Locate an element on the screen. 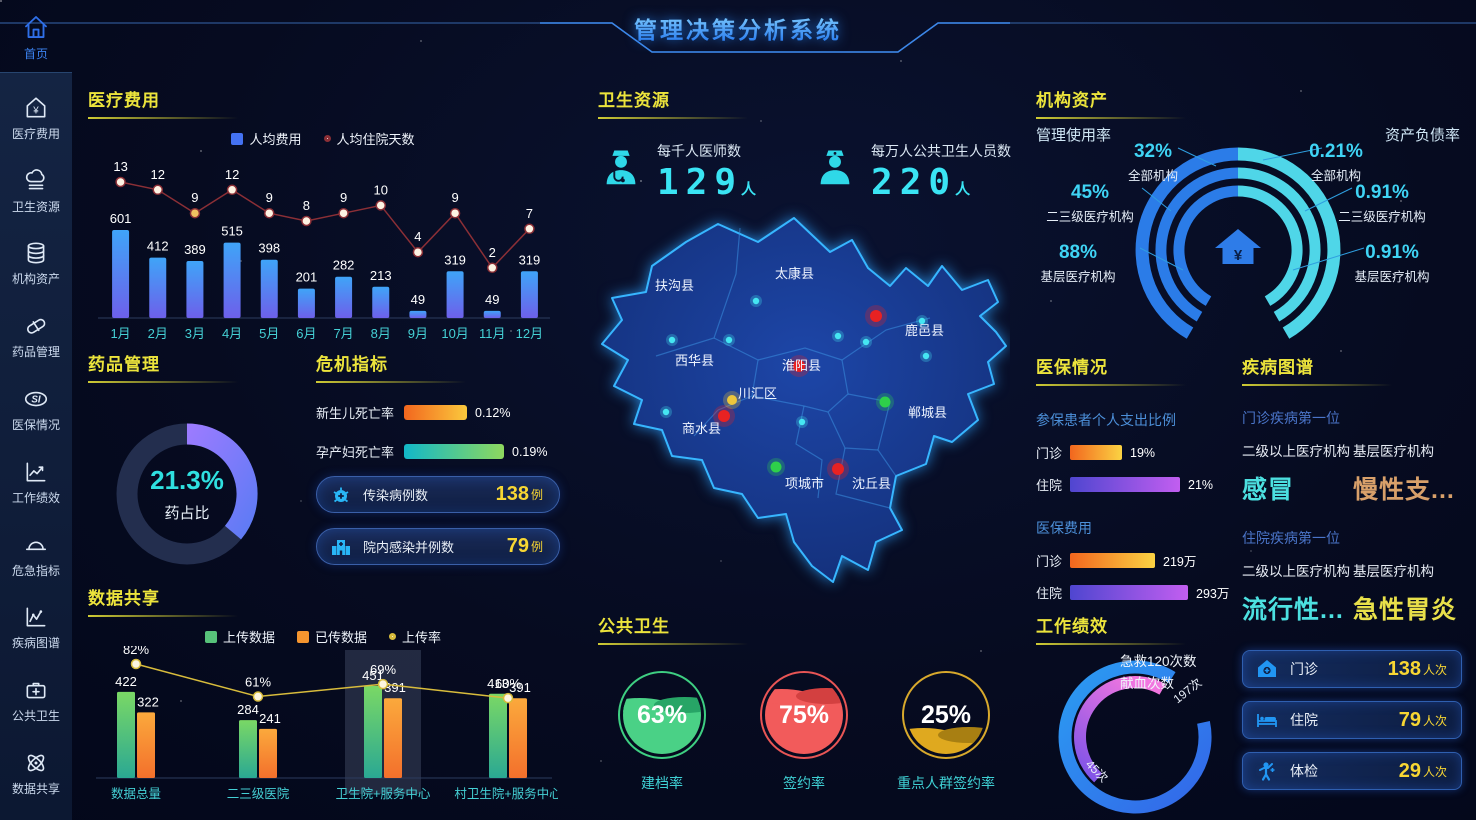 The height and width of the screenshot is (820, 1476). bed-icon is located at coordinates (1267, 720).